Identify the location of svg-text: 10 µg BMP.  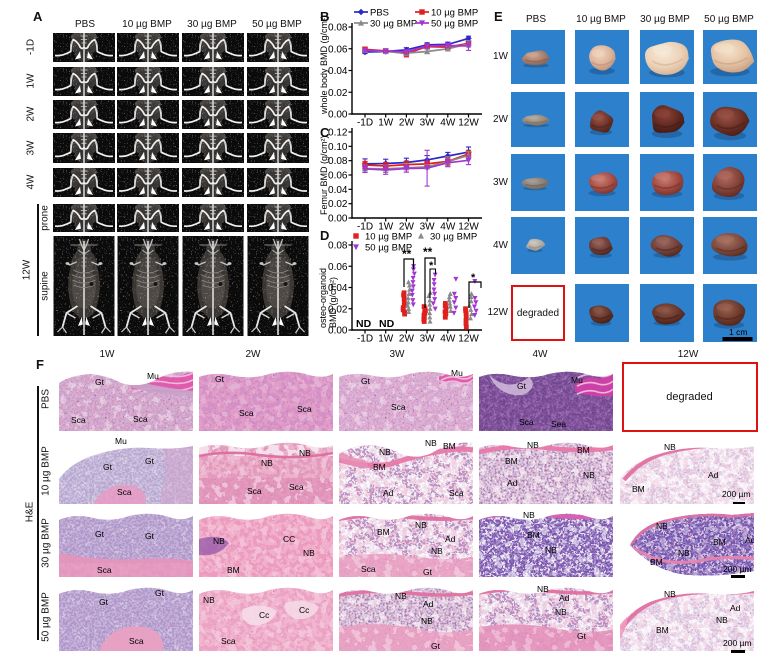
(388, 237).